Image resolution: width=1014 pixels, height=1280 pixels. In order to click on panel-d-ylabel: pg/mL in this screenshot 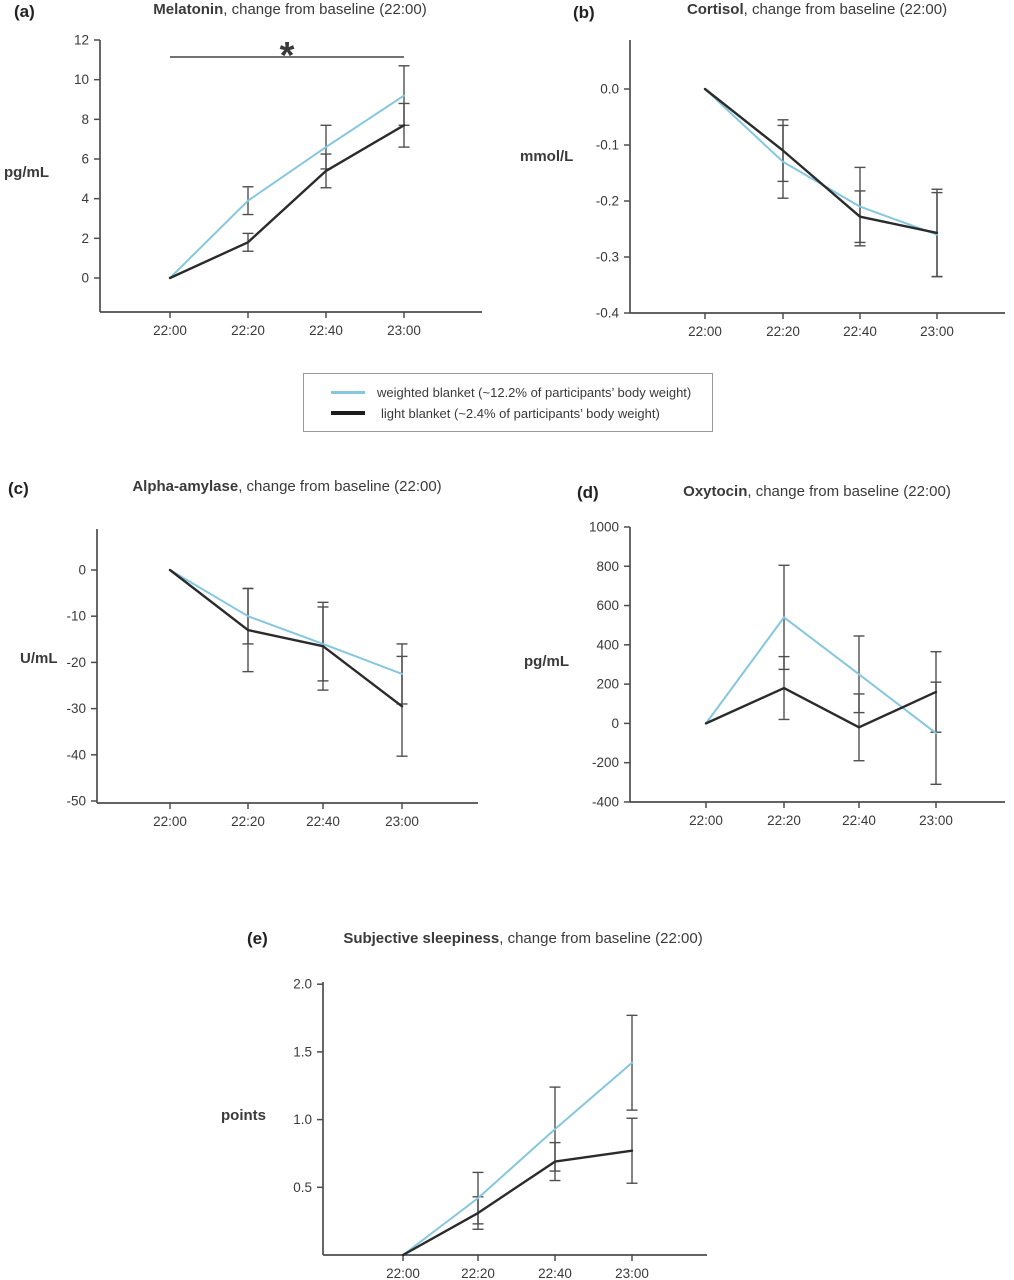, I will do `click(546, 661)`.